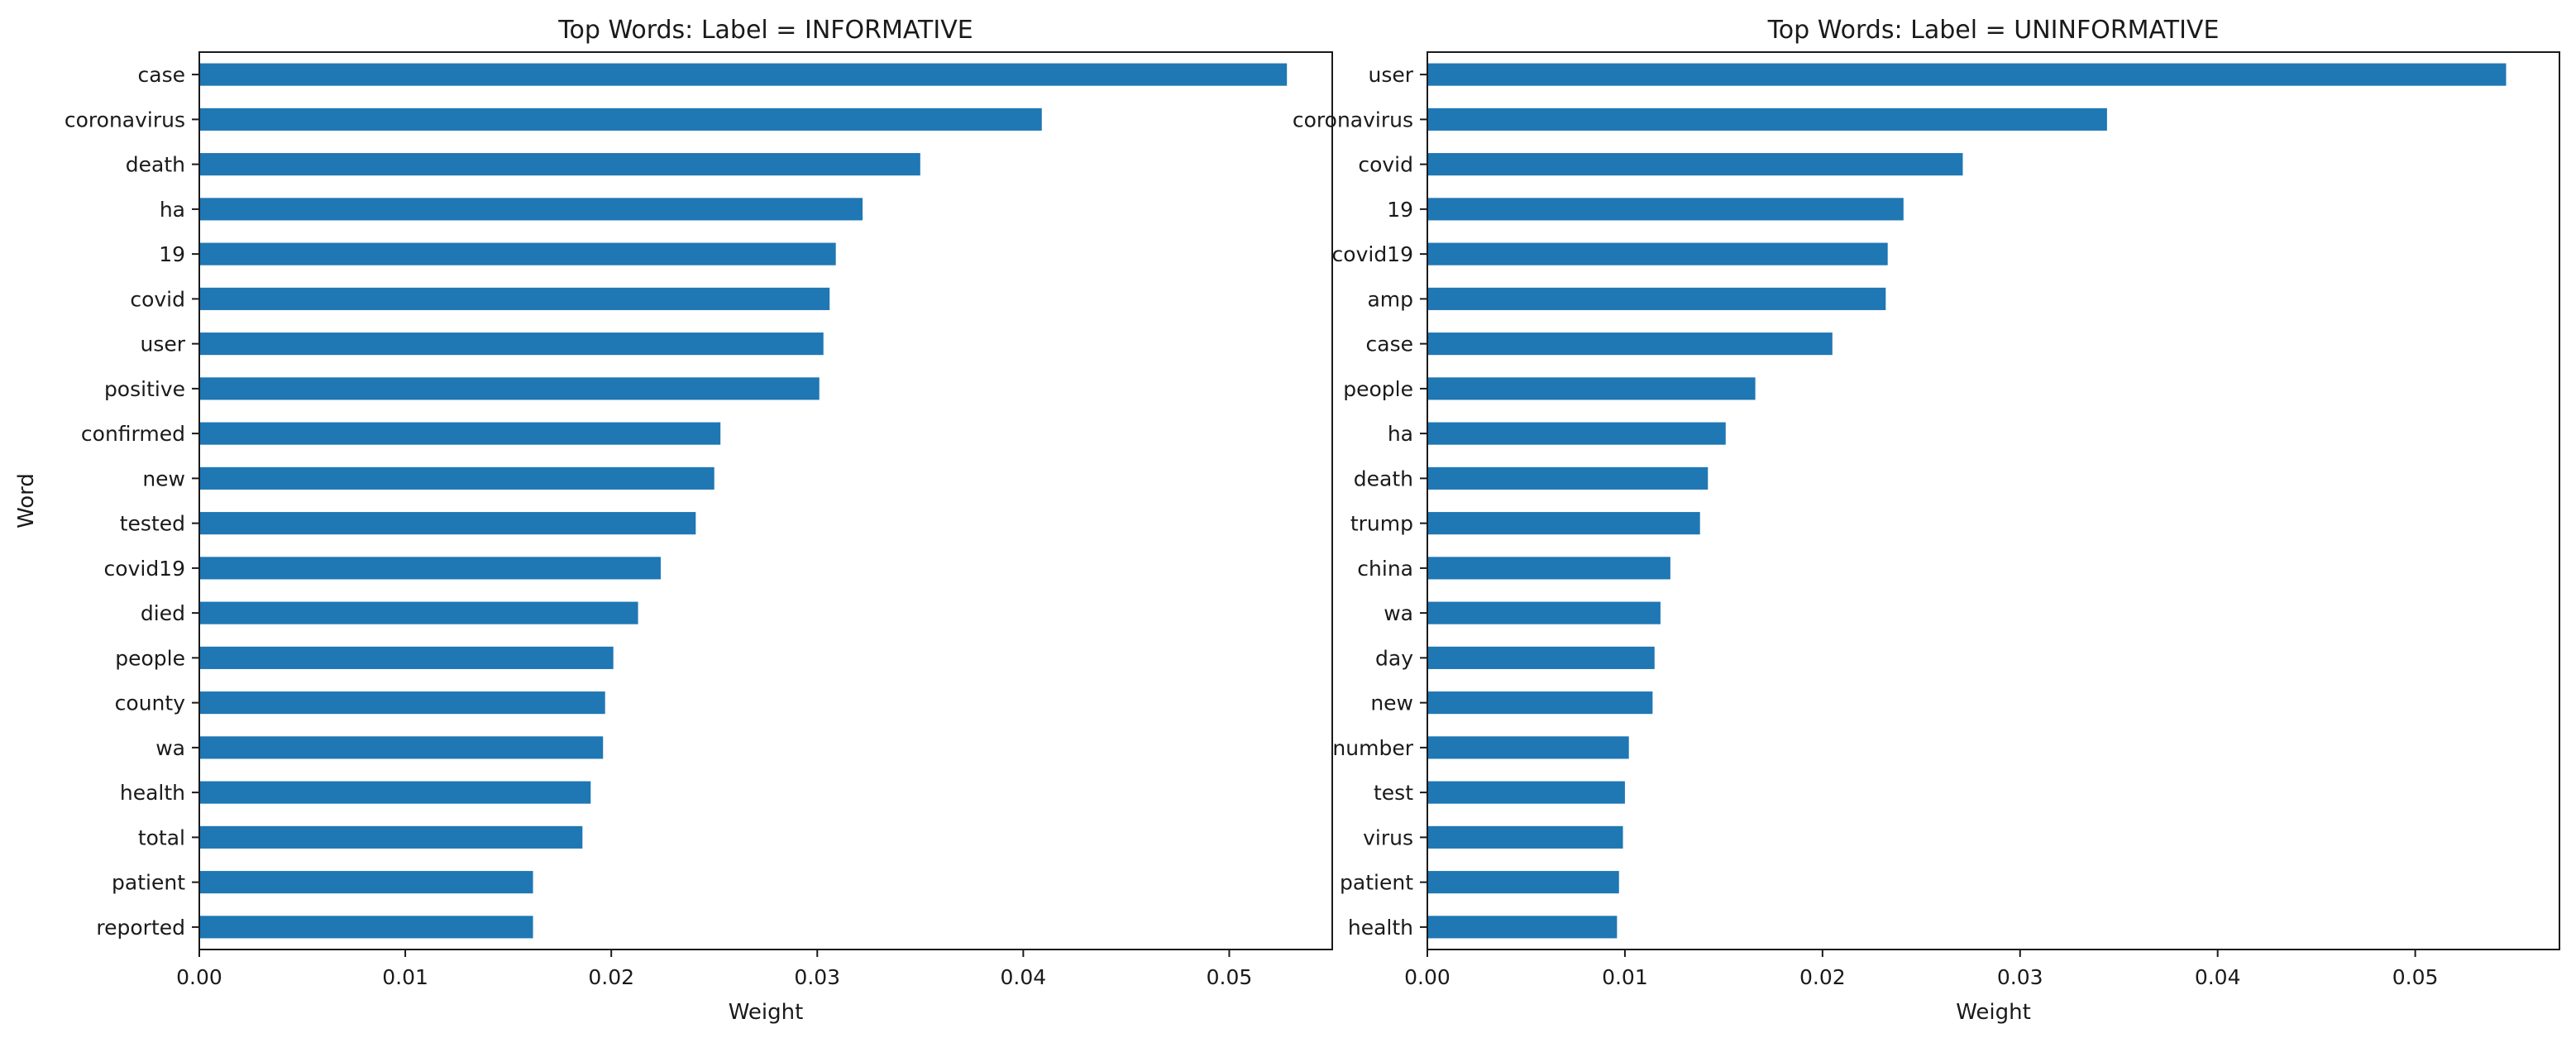 This screenshot has height=1038, width=2576. Describe the element at coordinates (152, 524) in the screenshot. I see `y-tick-label: tested` at that location.